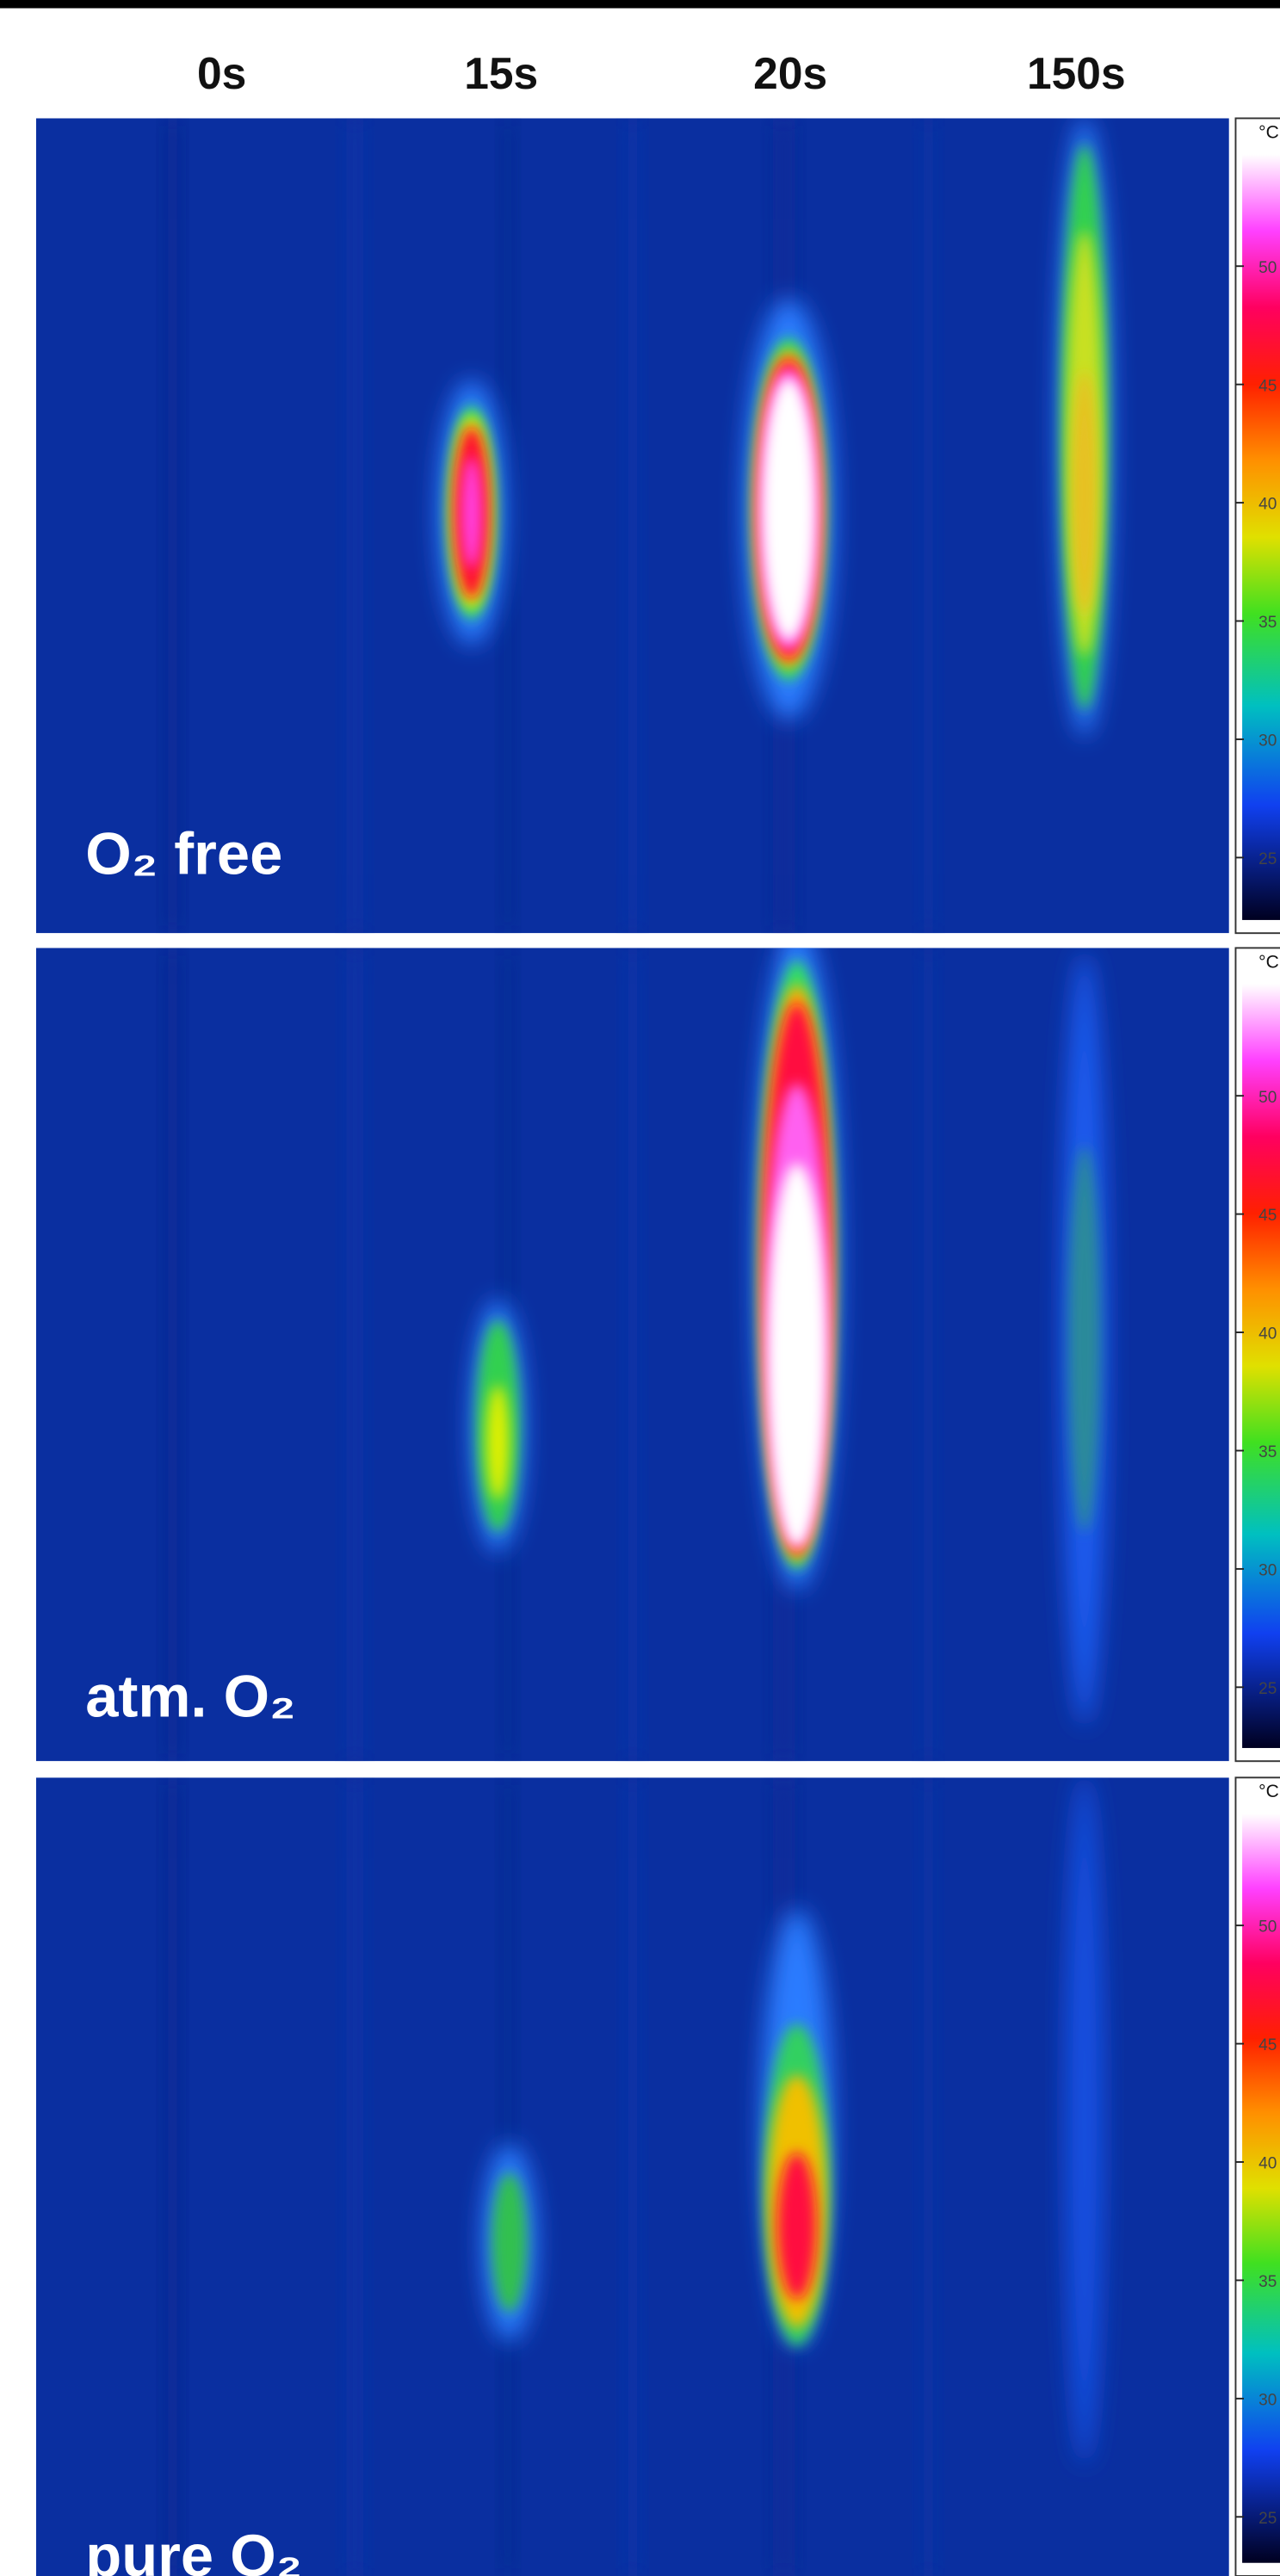  Describe the element at coordinates (221, 73) in the screenshot. I see `column-header: 0s` at that location.